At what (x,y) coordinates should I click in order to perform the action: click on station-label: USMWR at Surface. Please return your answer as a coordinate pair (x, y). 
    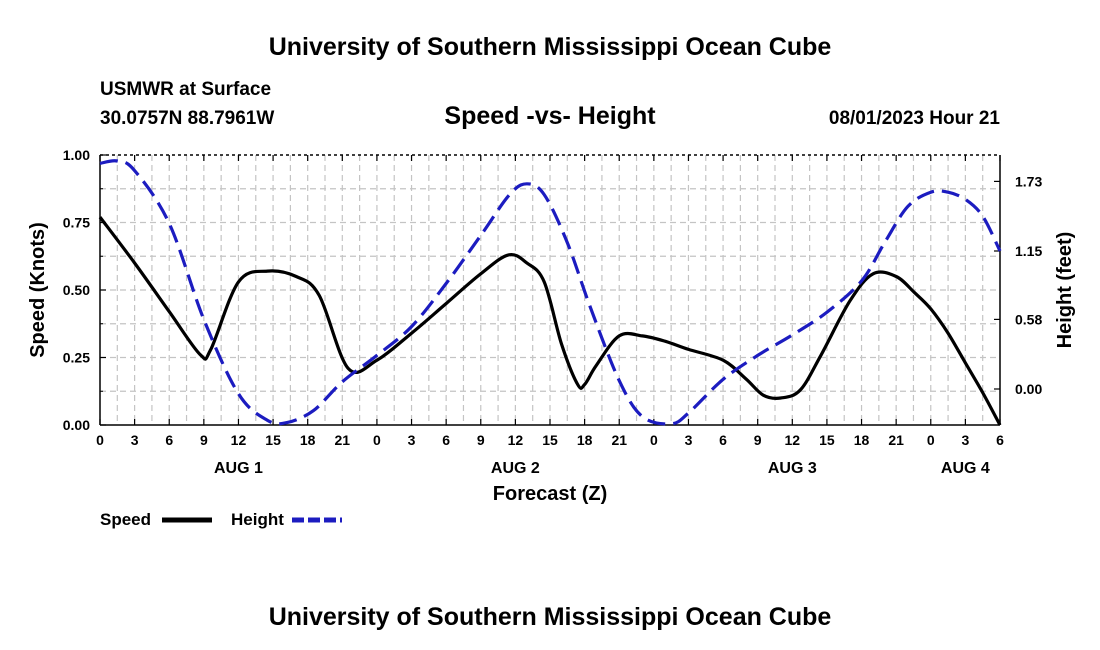
    Looking at the image, I should click on (185, 89).